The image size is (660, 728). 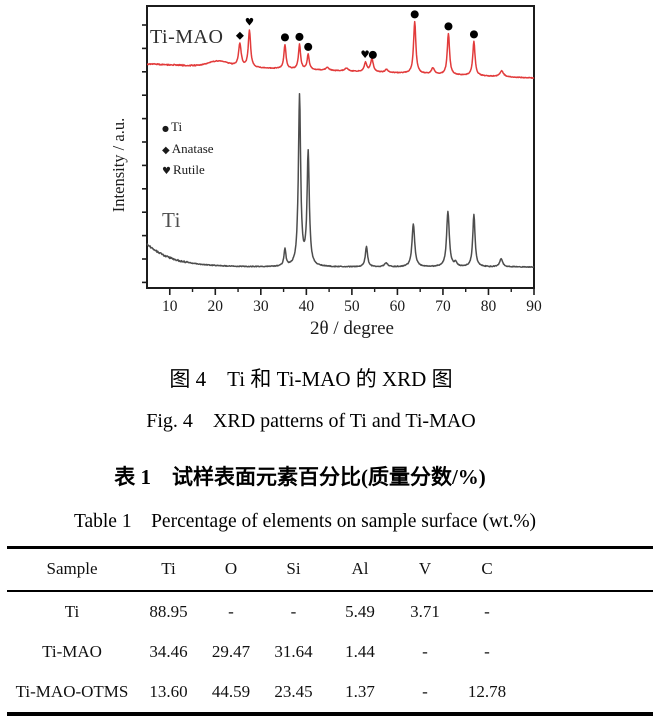 I want to click on series-label-ti: Ti, so click(x=171, y=220).